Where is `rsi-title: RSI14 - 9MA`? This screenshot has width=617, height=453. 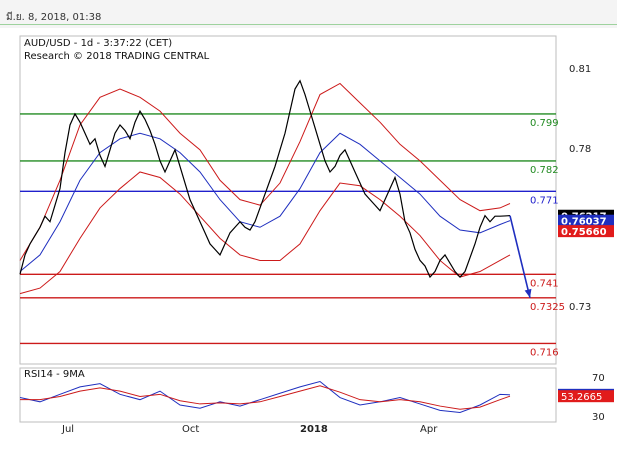
rsi-title: RSI14 - 9MA is located at coordinates (54, 374).